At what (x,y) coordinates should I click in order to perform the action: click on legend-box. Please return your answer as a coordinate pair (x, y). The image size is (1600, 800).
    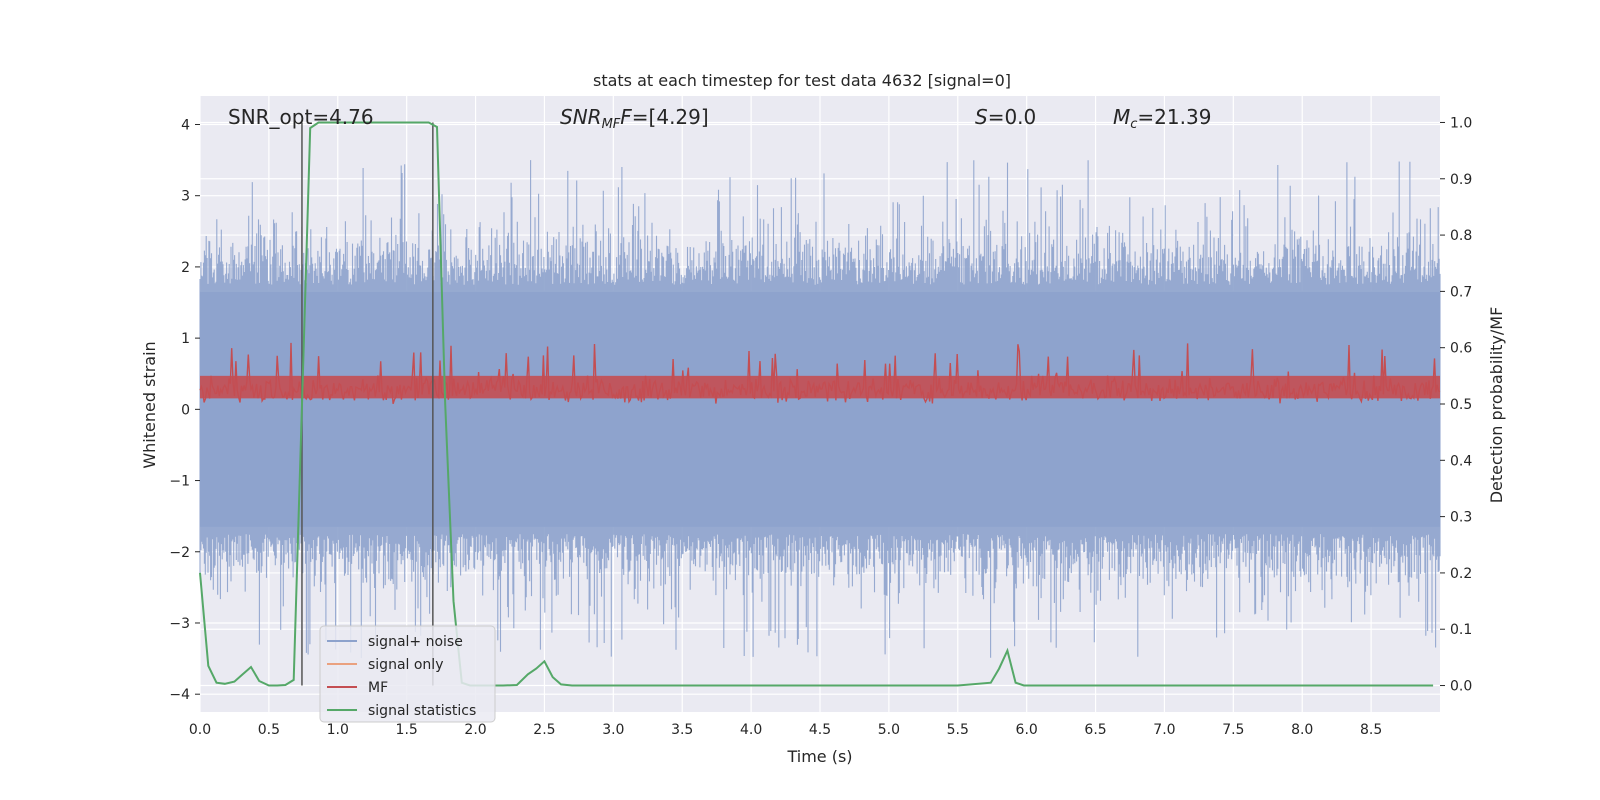
    Looking at the image, I should click on (407, 674).